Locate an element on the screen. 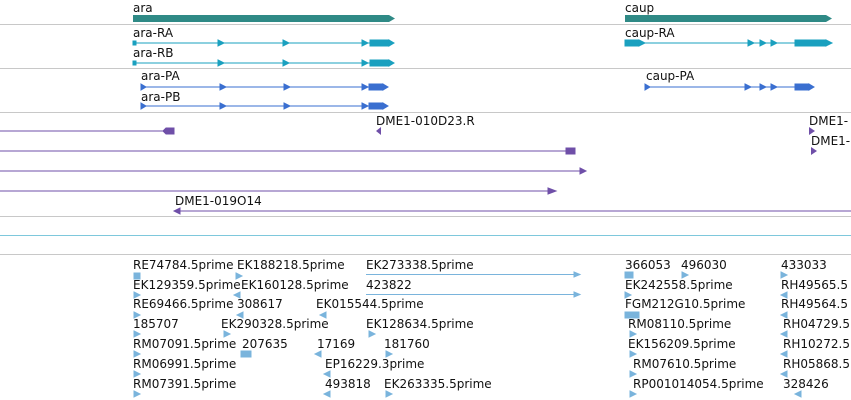  est-label: EK188218.5prime is located at coordinates (291, 265).